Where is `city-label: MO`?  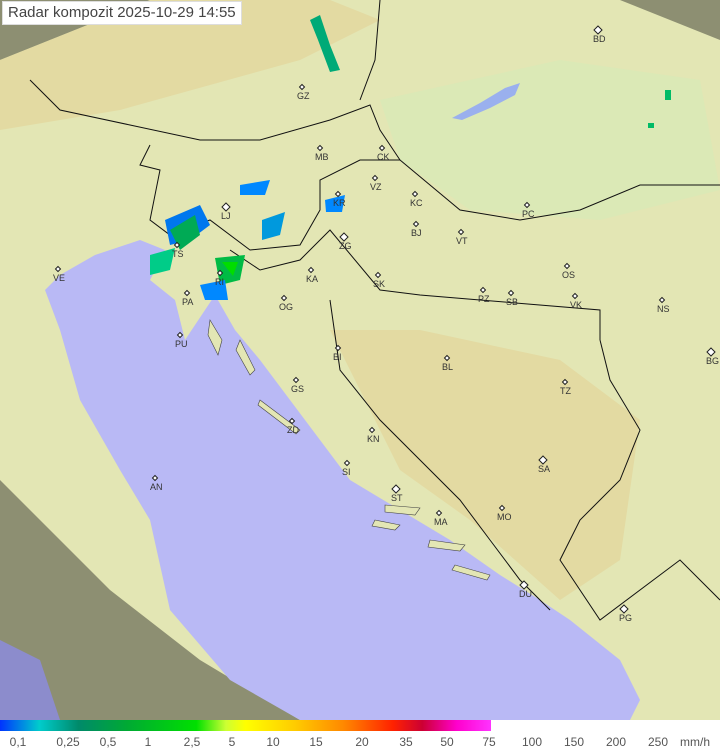
city-label: MO is located at coordinates (504, 517).